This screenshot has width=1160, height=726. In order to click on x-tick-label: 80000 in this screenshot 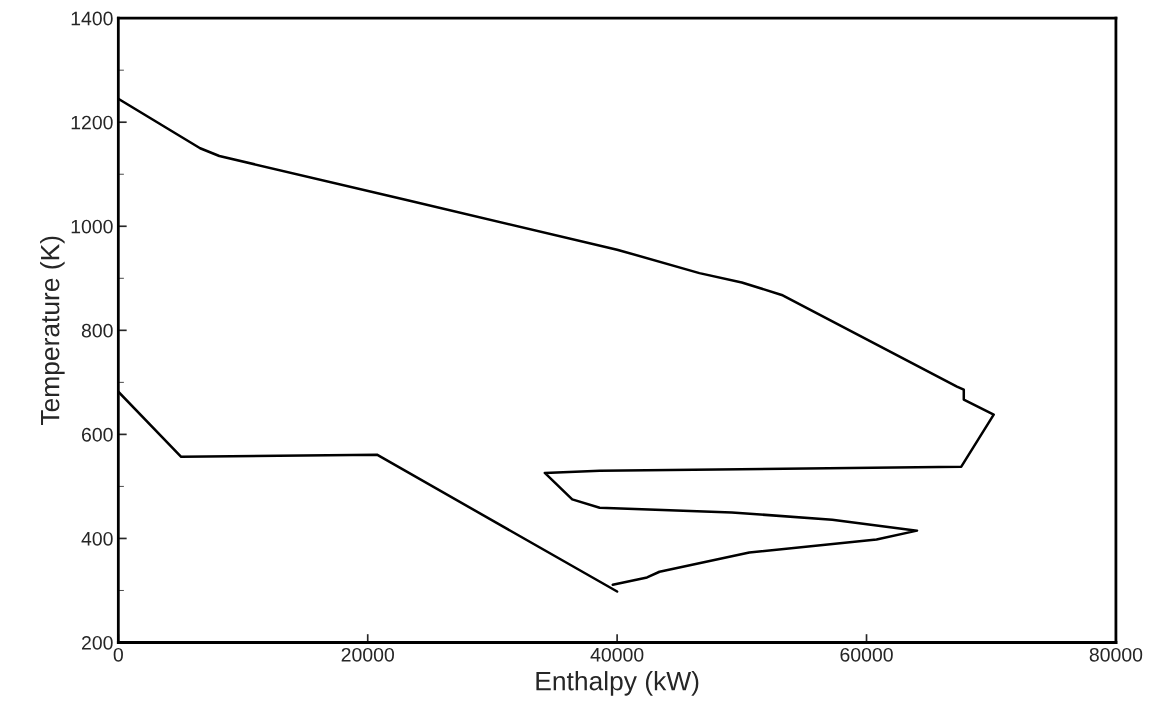, I will do `click(1116, 654)`.